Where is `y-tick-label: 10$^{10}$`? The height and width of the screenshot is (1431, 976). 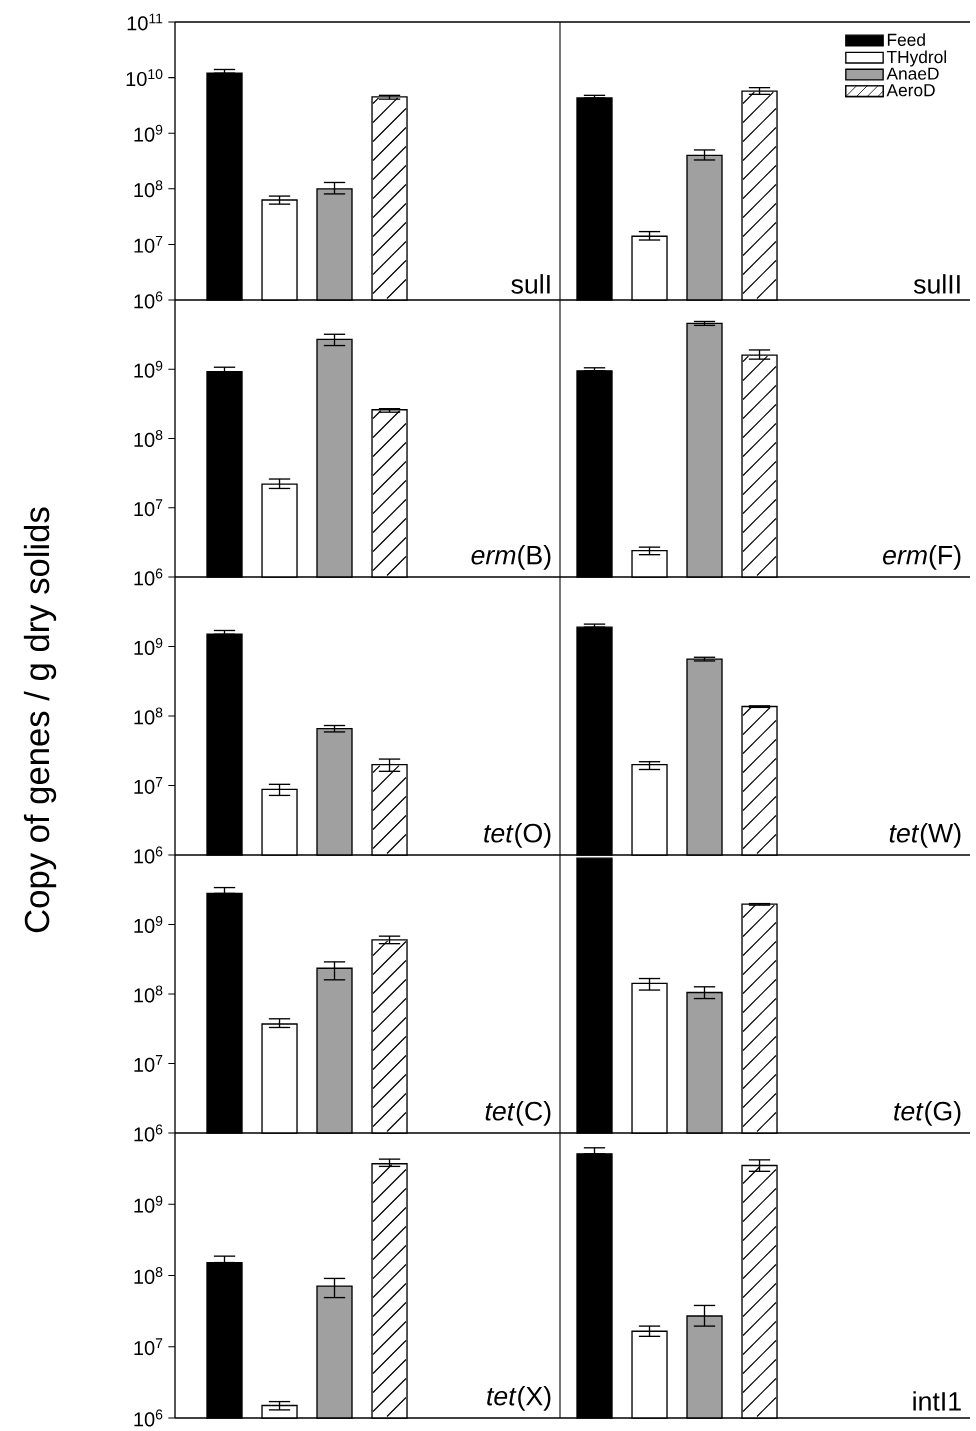 y-tick-label: 10$^{10}$ is located at coordinates (144, 78).